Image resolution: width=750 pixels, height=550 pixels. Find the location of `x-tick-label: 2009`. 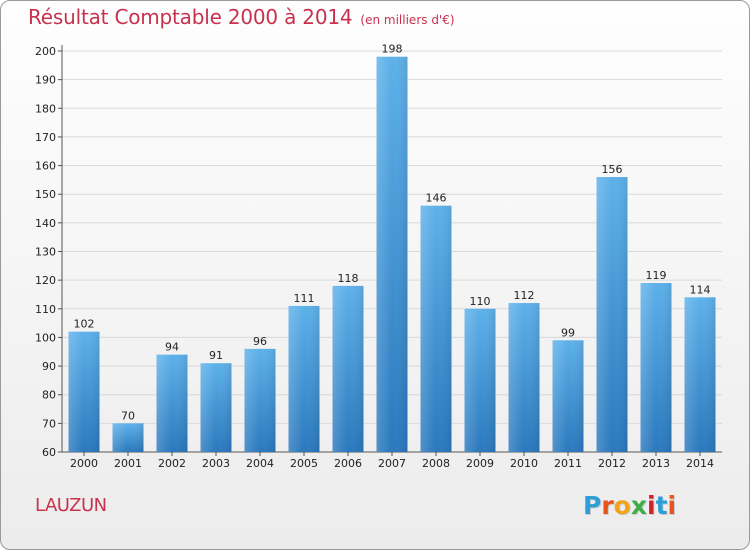

x-tick-label: 2009 is located at coordinates (480, 463).